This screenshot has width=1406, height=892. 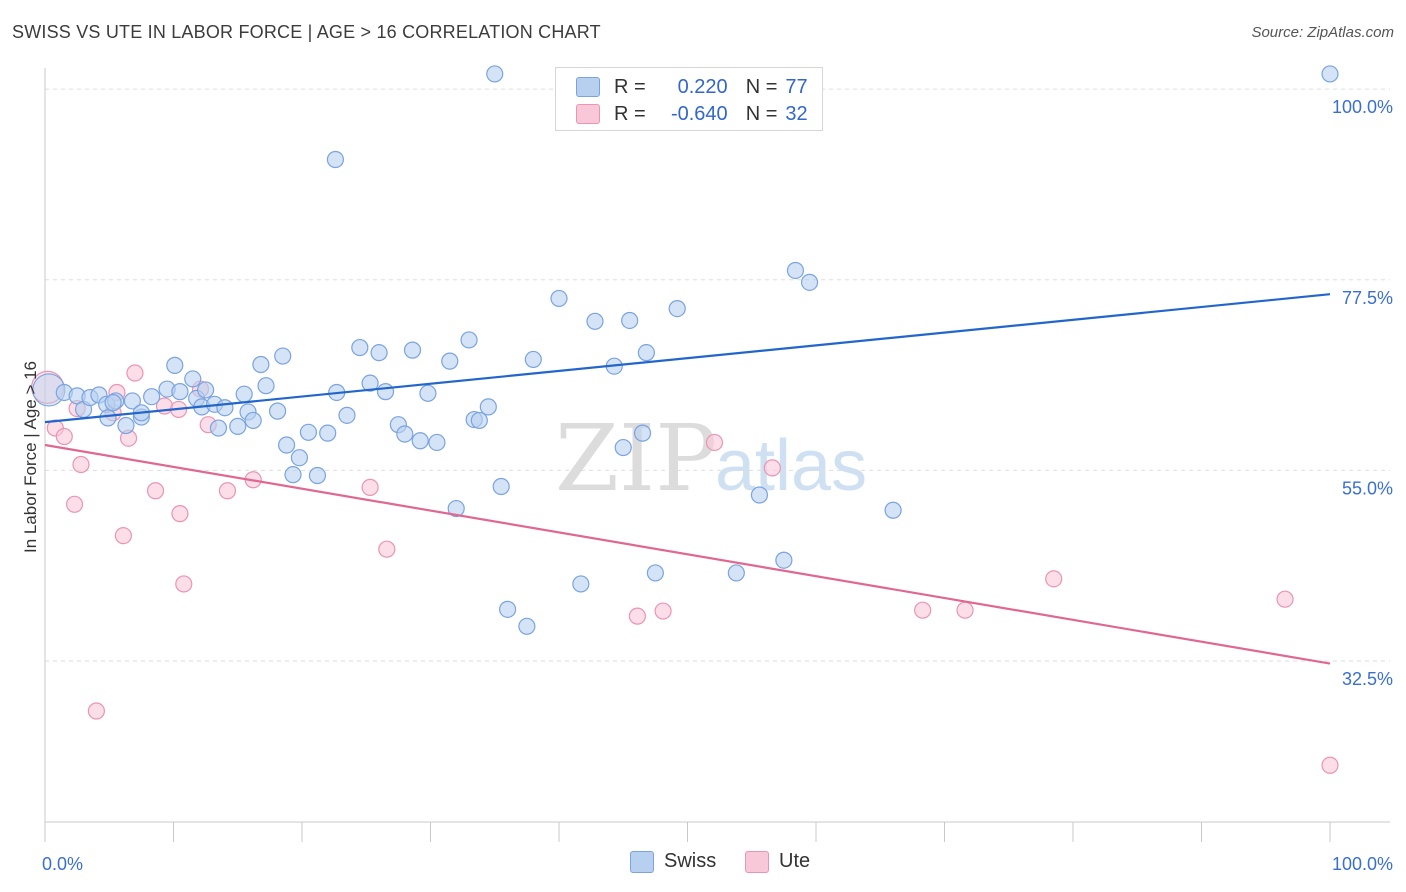 What do you see at coordinates (1367, 679) in the screenshot?
I see `y-tick-label: 32.5%` at bounding box center [1367, 679].